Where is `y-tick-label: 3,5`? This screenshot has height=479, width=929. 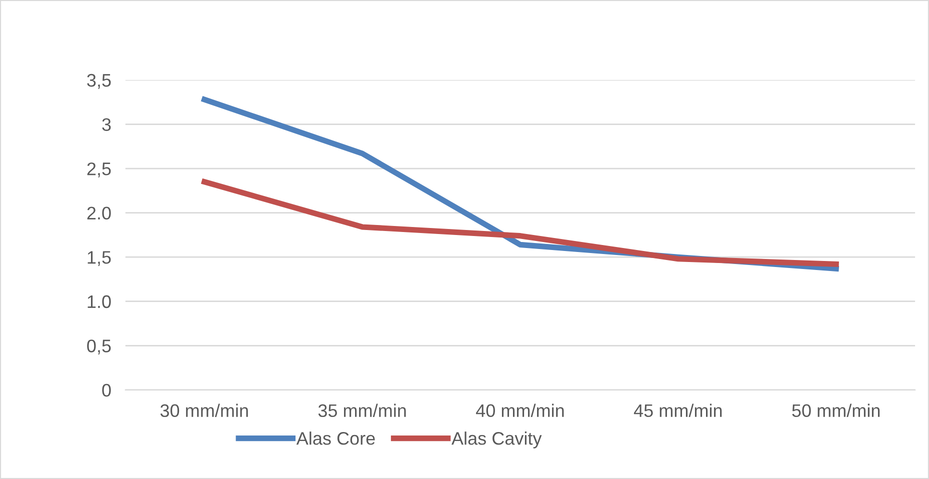 y-tick-label: 3,5 is located at coordinates (99, 81).